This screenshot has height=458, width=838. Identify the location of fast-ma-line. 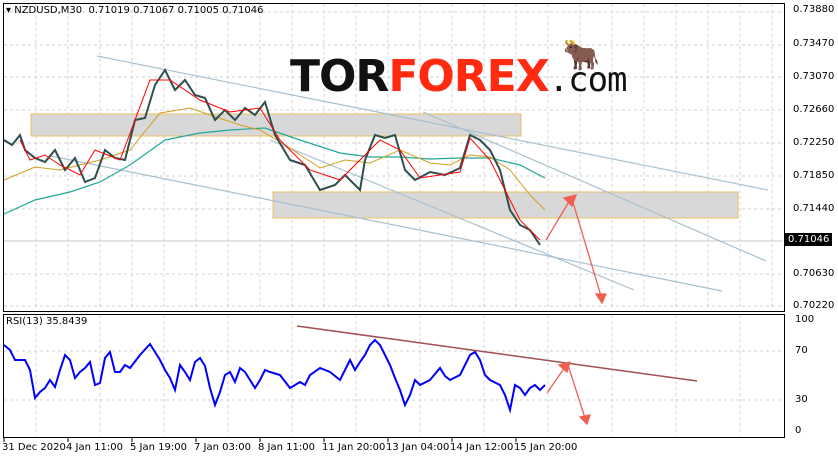
(274, 159).